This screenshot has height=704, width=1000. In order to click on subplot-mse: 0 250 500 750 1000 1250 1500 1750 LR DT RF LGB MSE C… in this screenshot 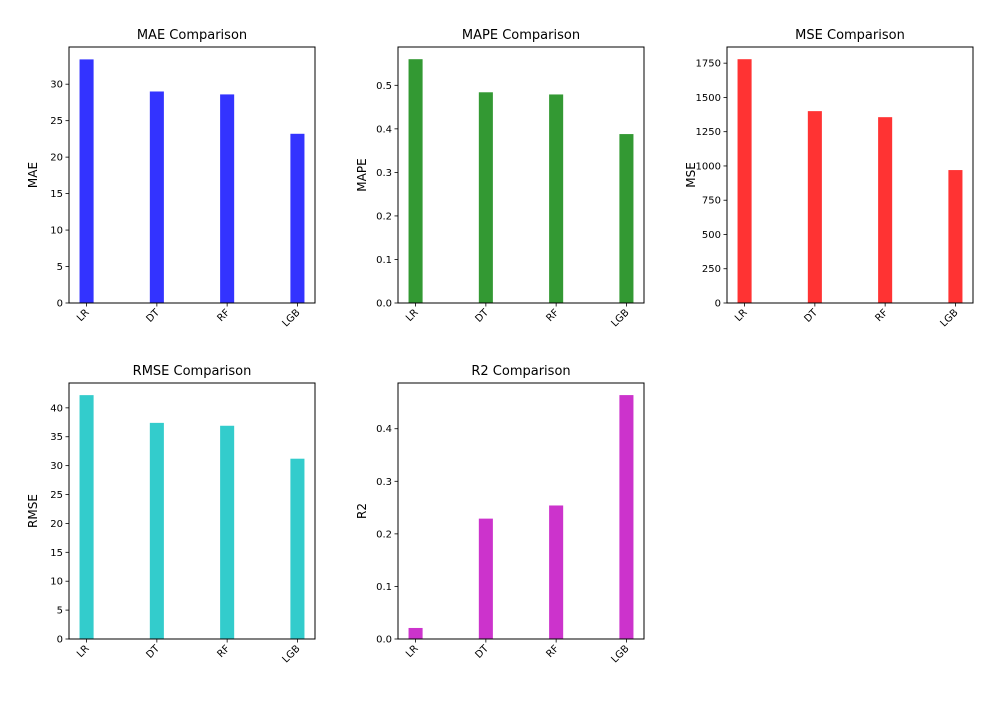, I will do `click(829, 178)`.